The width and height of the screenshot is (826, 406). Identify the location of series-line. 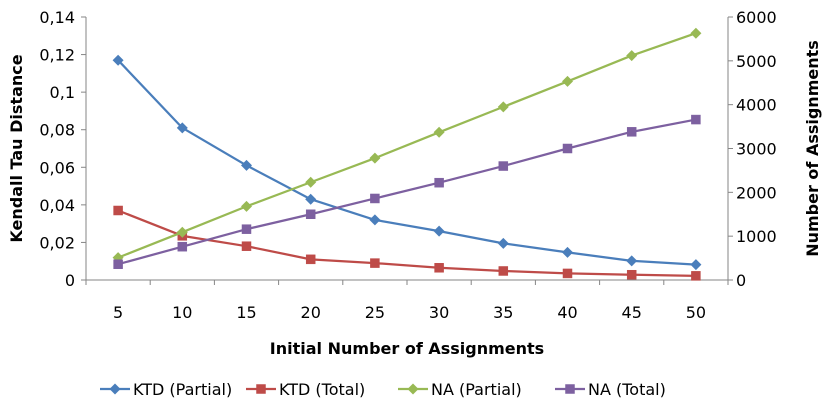
(406, 243).